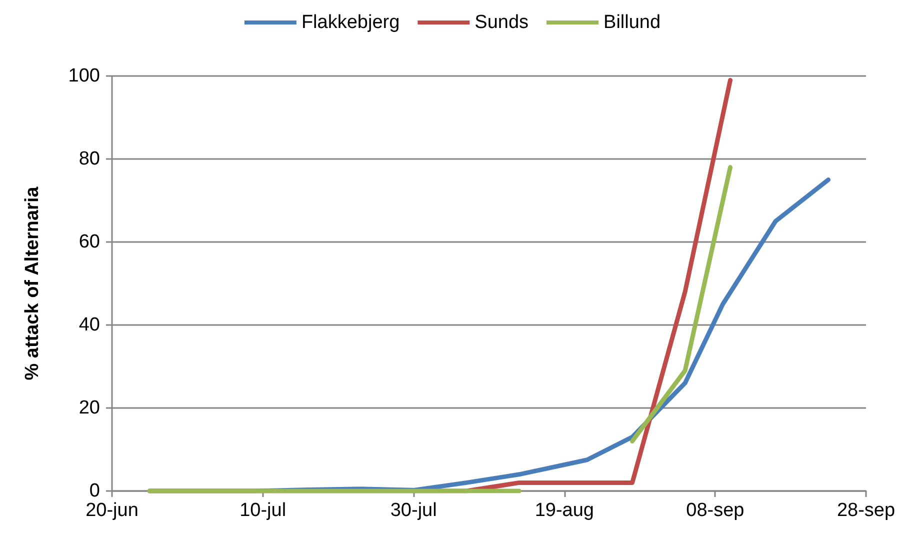 This screenshot has height=539, width=905. Describe the element at coordinates (263, 510) in the screenshot. I see `x-tick-label: 10-jul` at that location.